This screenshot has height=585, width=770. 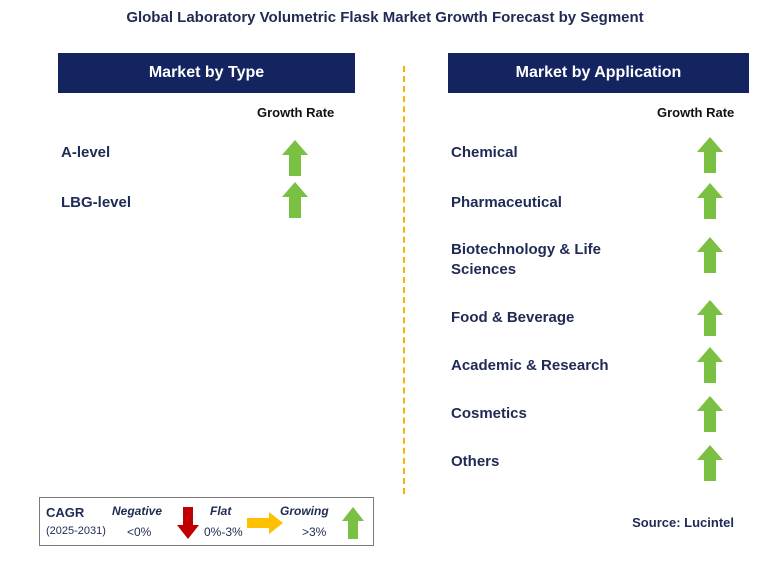 What do you see at coordinates (696, 112) in the screenshot?
I see `application-growth-rate-label: Growth Rate` at bounding box center [696, 112].